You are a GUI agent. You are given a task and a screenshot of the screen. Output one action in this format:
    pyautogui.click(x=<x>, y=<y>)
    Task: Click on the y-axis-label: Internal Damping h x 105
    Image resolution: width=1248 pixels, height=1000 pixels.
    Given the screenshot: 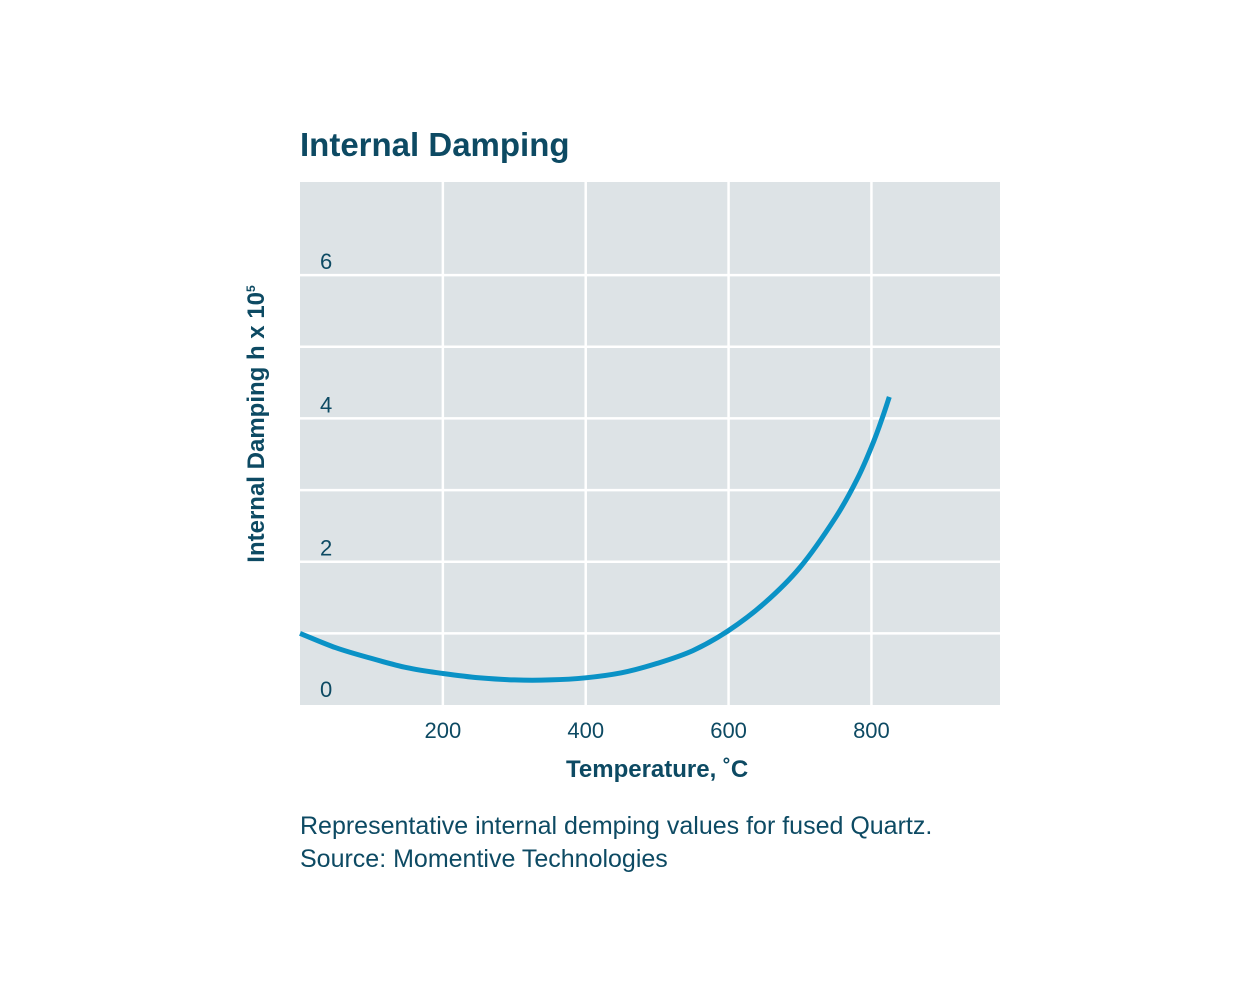 What is the action you would take?
    pyautogui.click(x=257, y=423)
    